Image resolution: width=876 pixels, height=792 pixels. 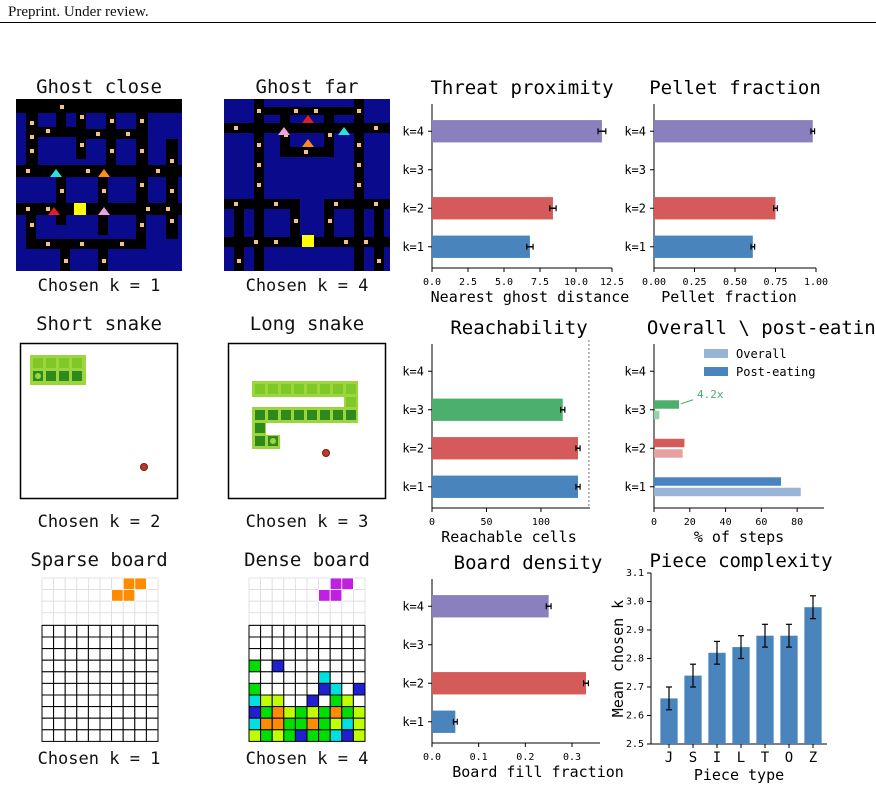 What do you see at coordinates (576, 282) in the screenshot?
I see `x-tick-label: 10.0` at bounding box center [576, 282].